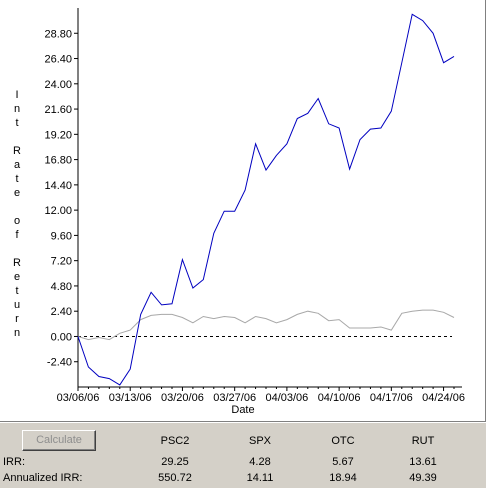 This screenshot has width=486, height=488. I want to click on y-tick-label: 16.80, so click(58, 161).